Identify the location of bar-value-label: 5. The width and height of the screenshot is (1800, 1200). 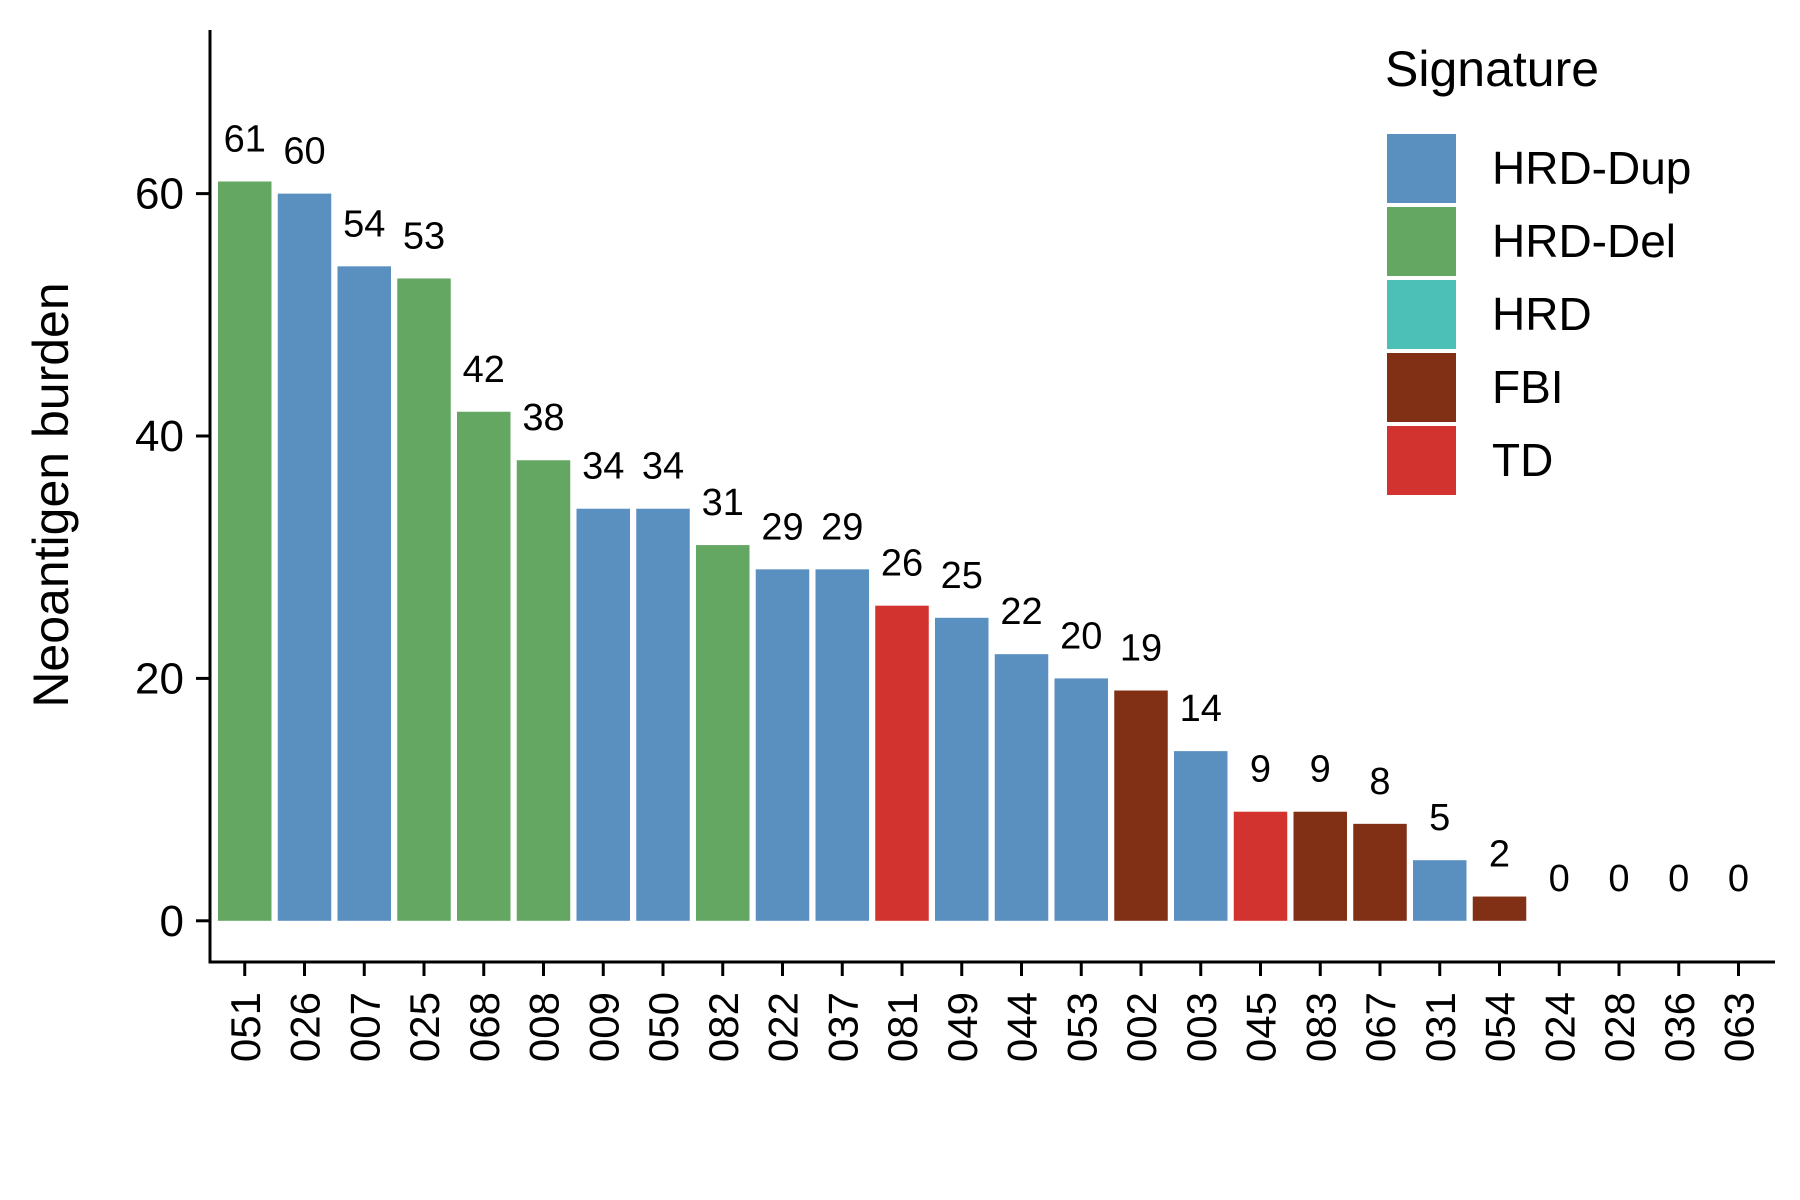
(1439, 818).